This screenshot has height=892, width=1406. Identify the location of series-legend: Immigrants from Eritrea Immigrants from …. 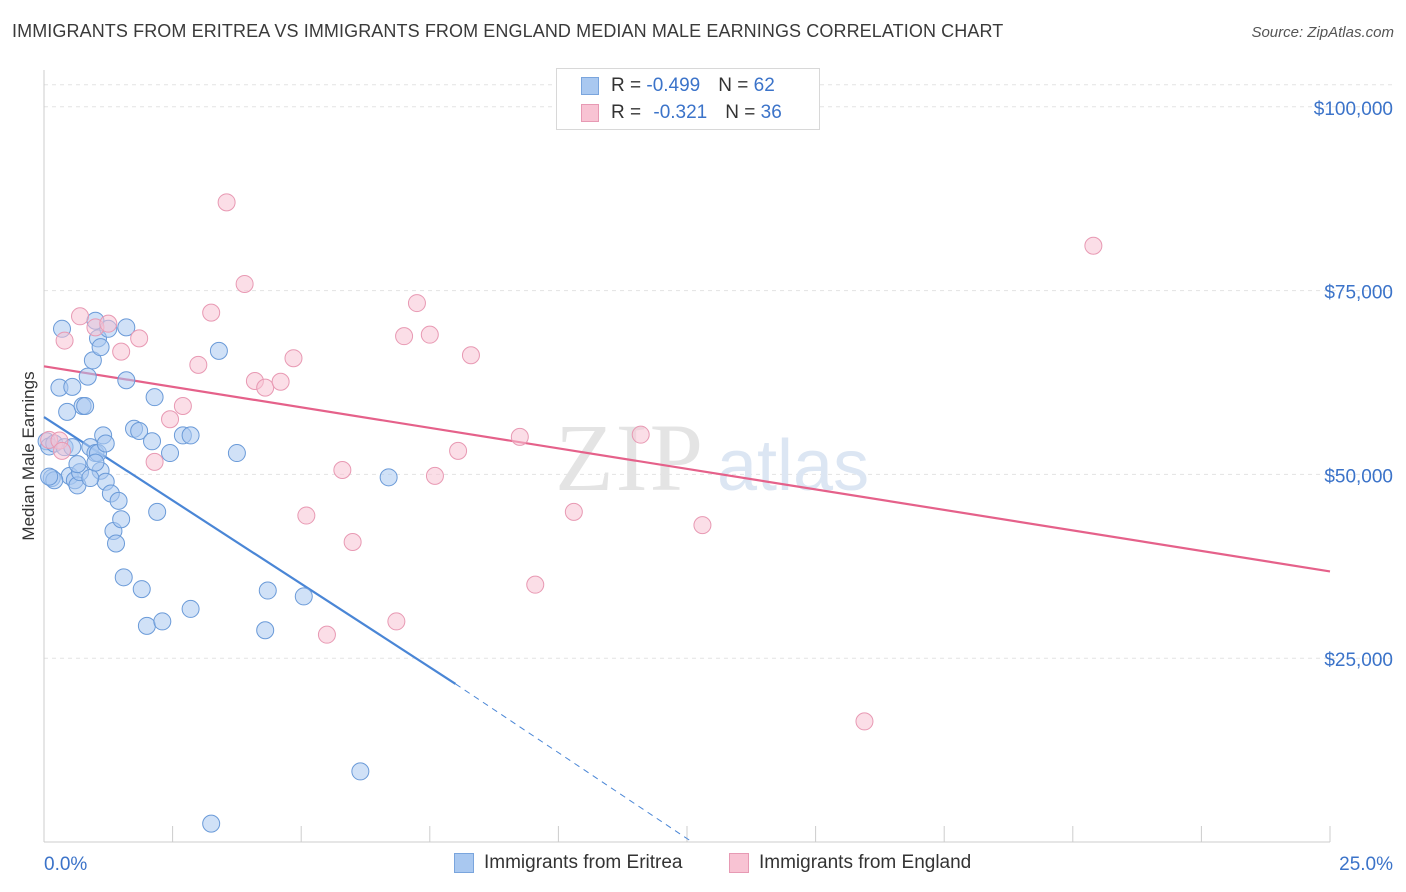
(703, 864).